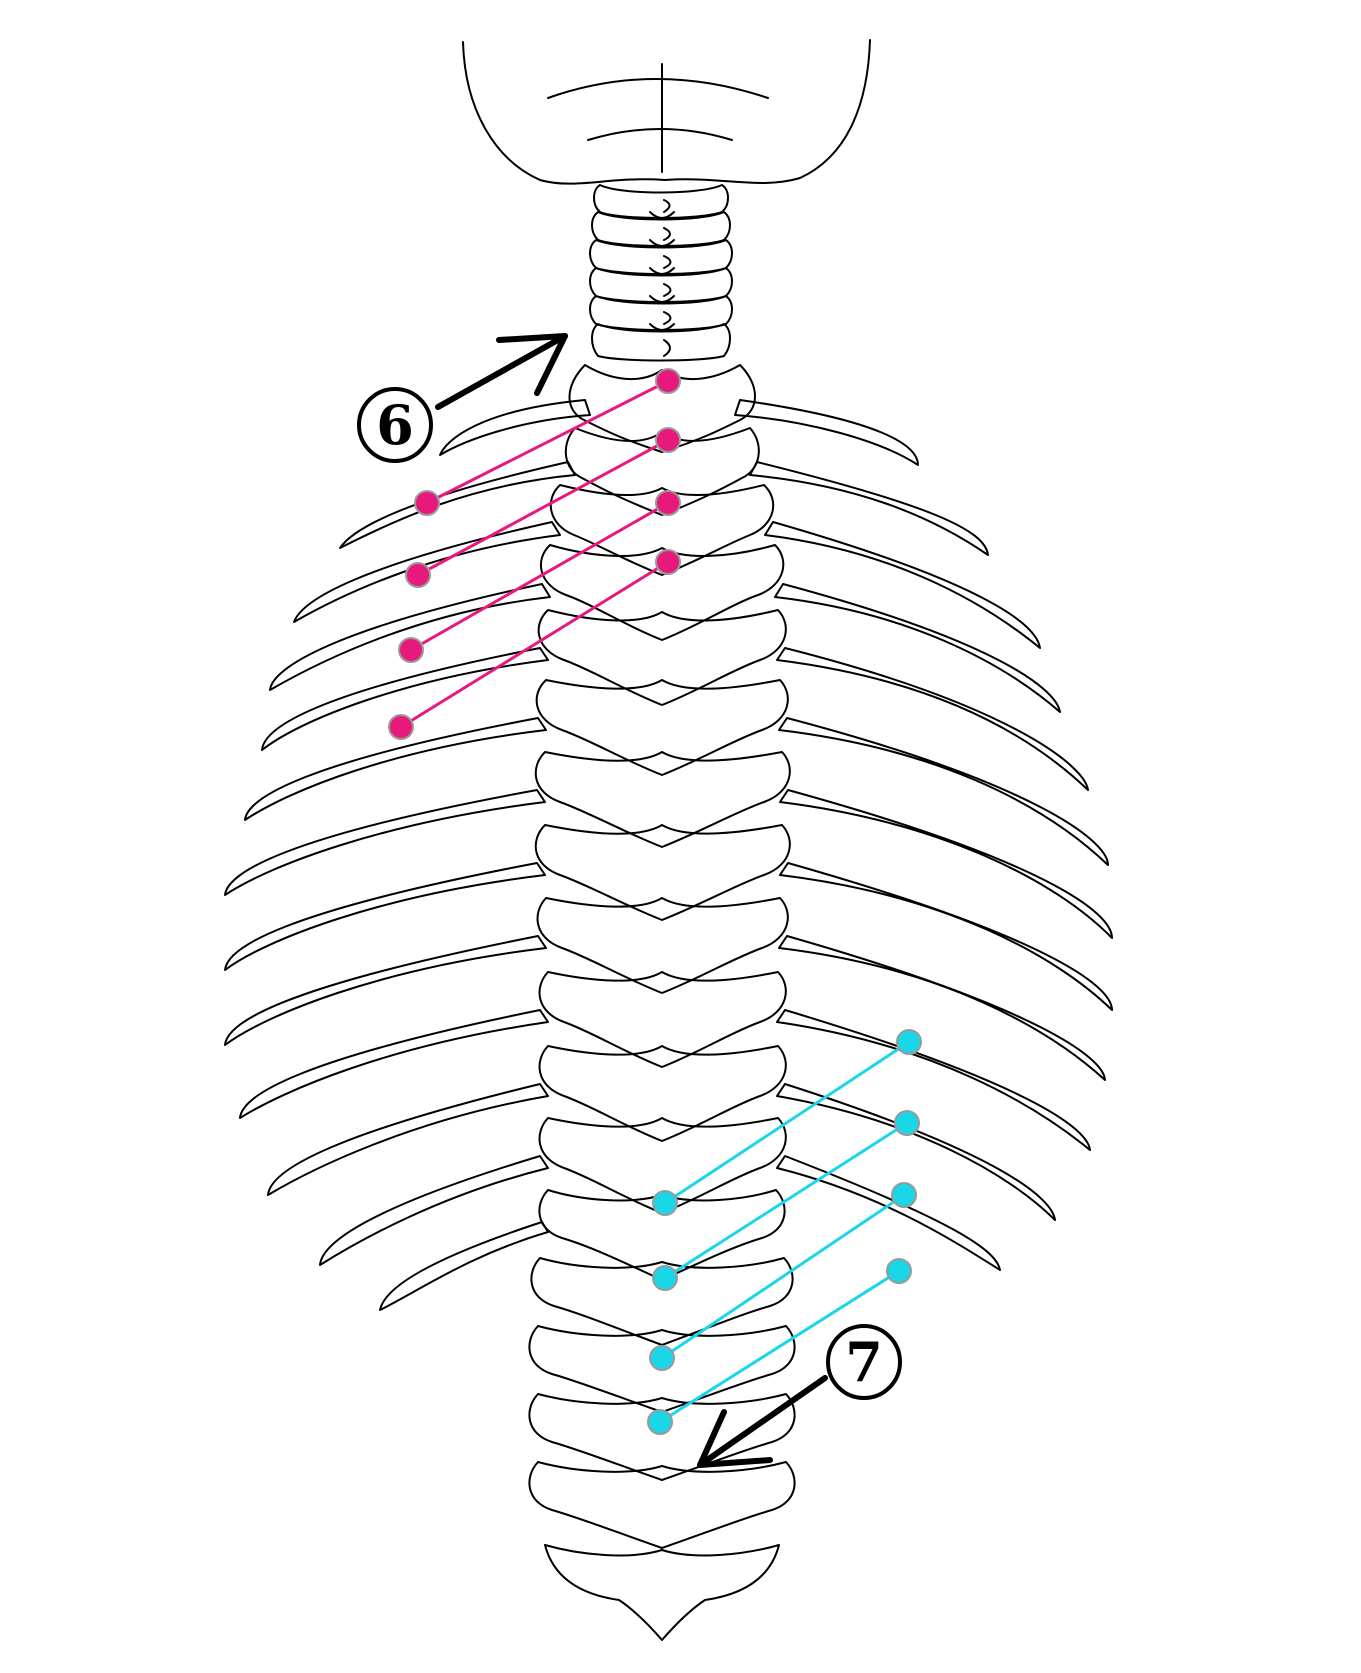  What do you see at coordinates (532, 364) in the screenshot?
I see `arrow-6-head-icon` at bounding box center [532, 364].